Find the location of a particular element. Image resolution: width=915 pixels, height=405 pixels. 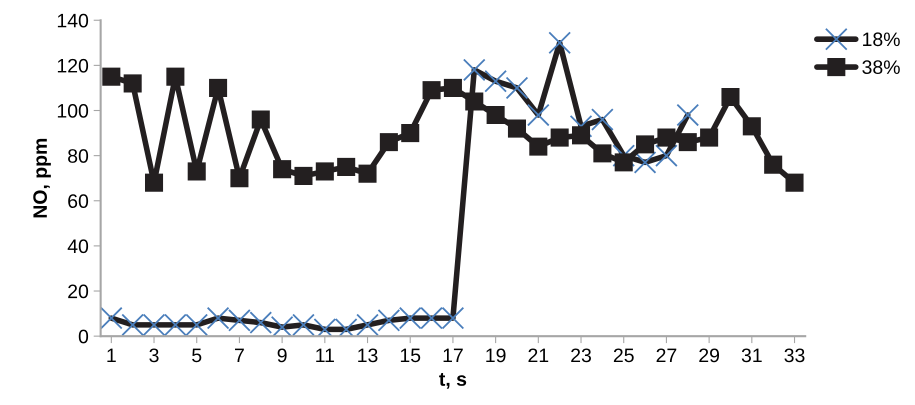

y-tick-label: 140 is located at coordinates (73, 21).